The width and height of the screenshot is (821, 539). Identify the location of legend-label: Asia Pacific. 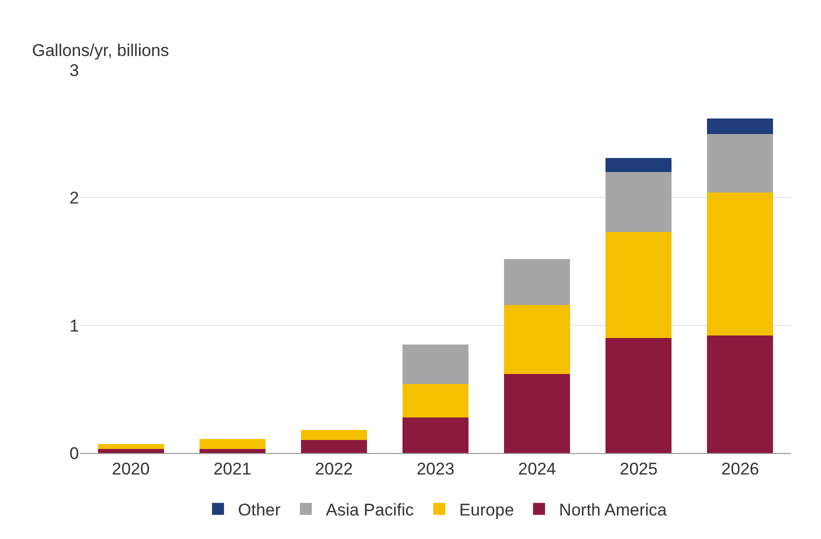
(370, 510).